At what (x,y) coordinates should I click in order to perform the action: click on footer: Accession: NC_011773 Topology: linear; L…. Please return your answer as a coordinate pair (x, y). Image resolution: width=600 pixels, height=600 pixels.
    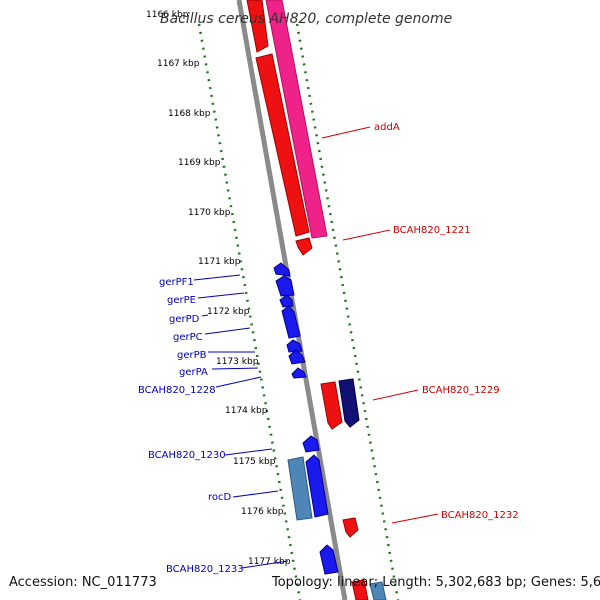
    Looking at the image, I should click on (304, 582).